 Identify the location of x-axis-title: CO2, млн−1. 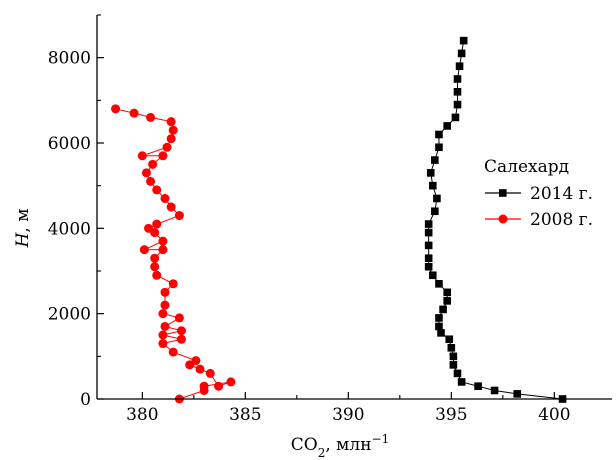
(340, 446).